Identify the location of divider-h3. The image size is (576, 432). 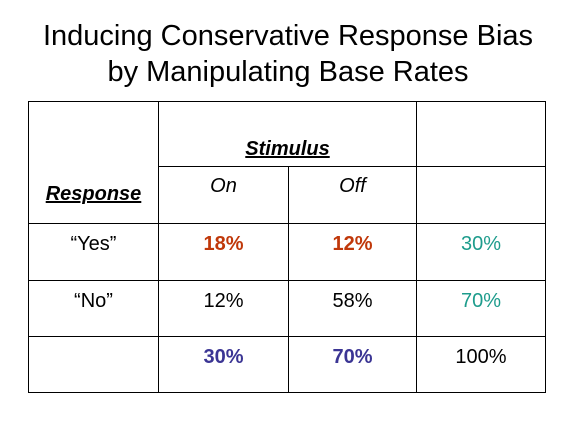
(287, 280).